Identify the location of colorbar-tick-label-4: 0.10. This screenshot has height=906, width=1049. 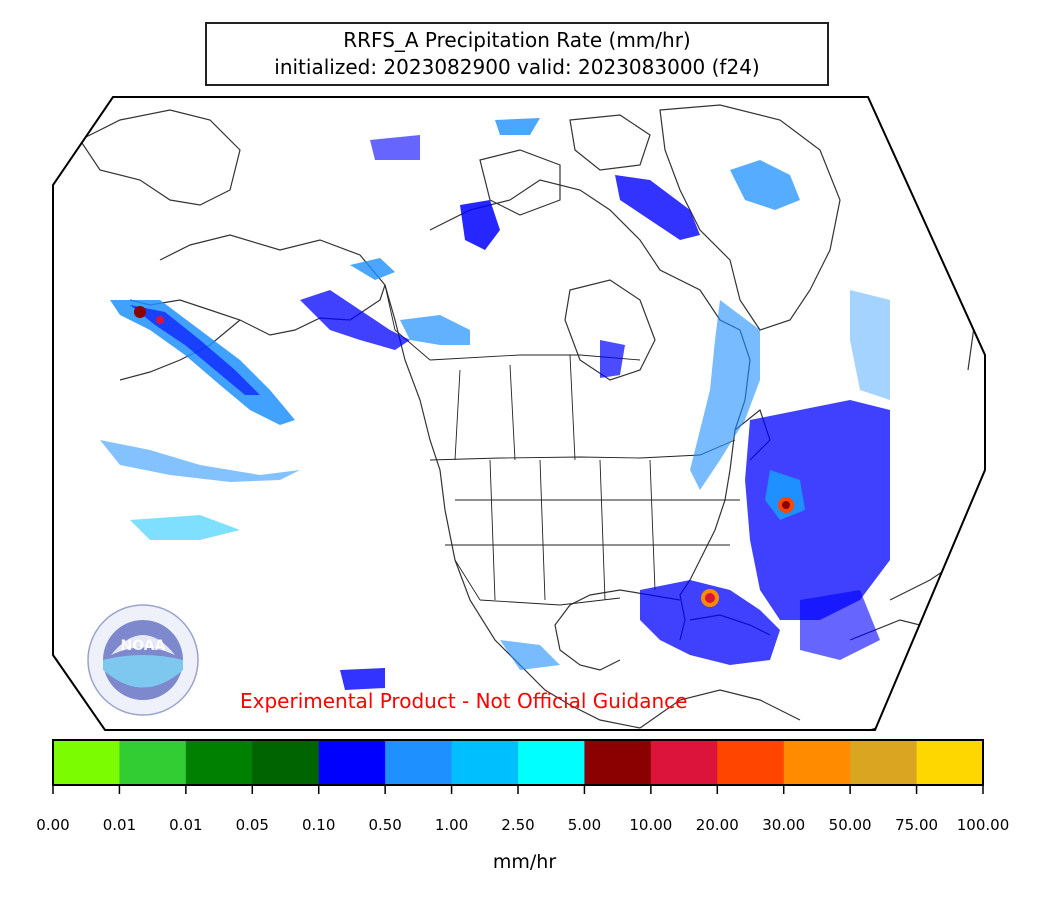
(318, 825).